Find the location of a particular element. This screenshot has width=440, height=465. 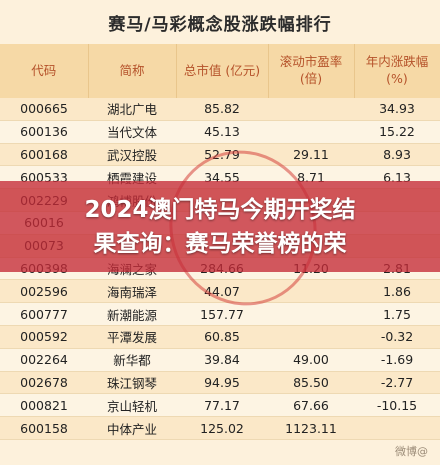

cell-market-cap: 45.13 is located at coordinates (222, 132).